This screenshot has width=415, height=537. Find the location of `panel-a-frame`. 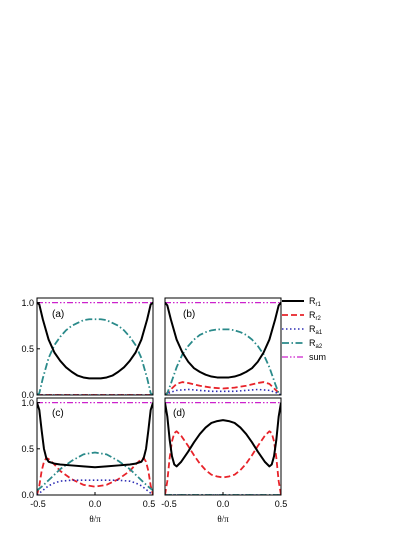

panel-a-frame is located at coordinates (95, 346).